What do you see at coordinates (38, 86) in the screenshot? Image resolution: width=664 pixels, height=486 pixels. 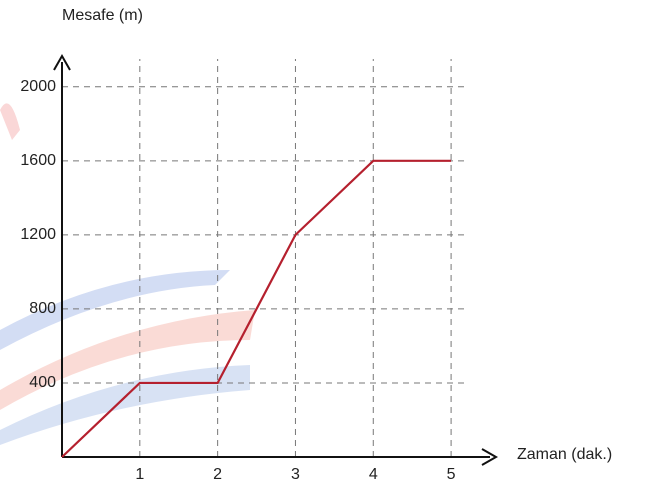 I see `y-tick-label: 2000` at bounding box center [38, 86].